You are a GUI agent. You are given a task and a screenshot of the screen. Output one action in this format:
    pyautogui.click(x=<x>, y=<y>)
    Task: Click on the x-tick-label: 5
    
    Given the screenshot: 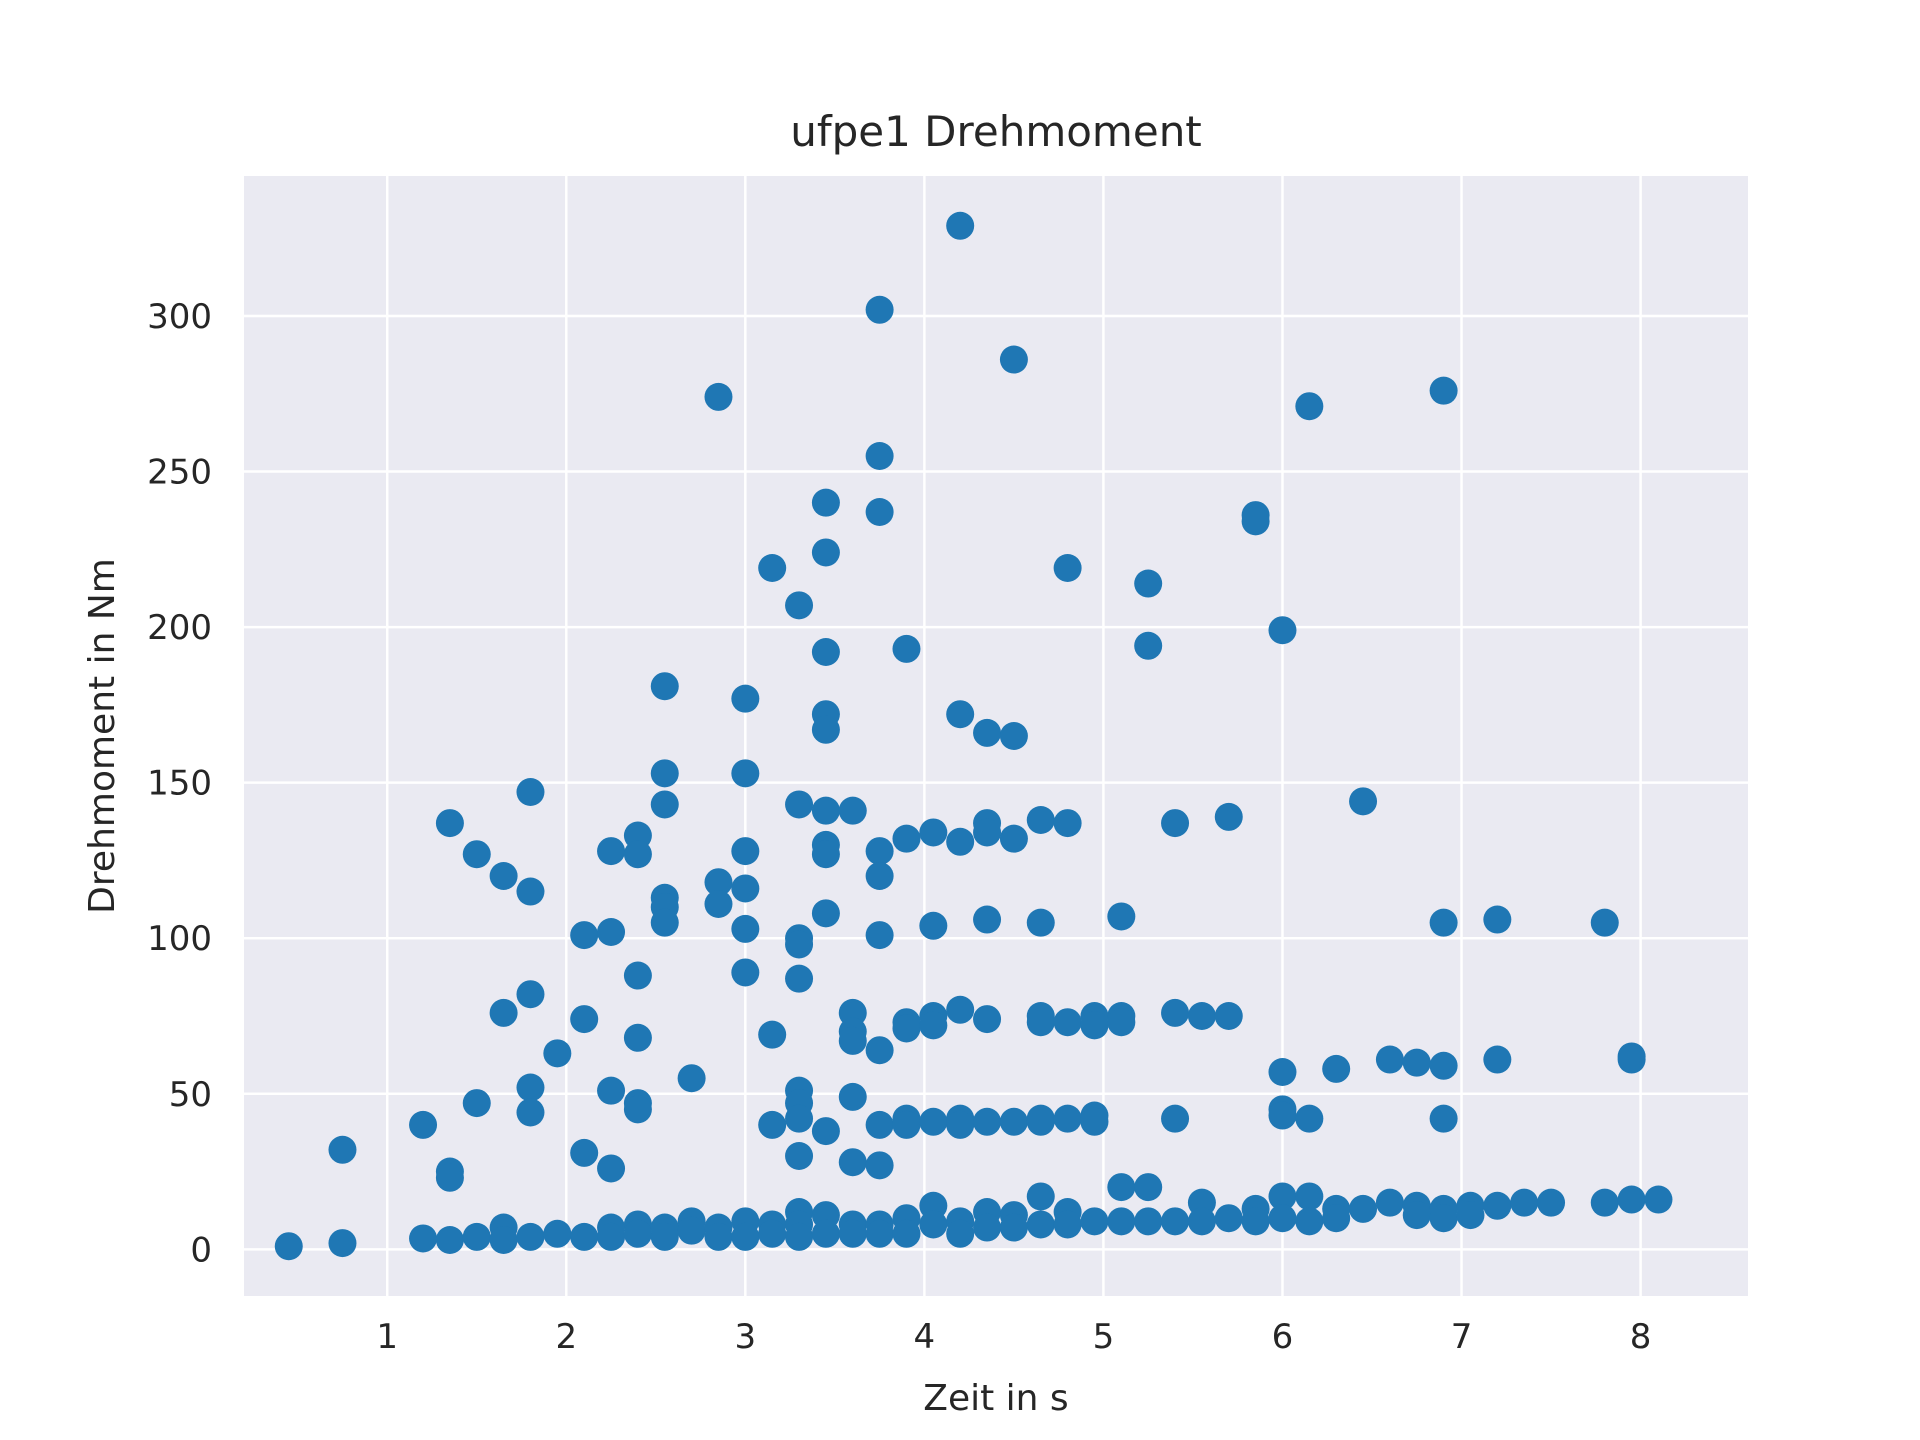 What is the action you would take?
    pyautogui.click(x=1104, y=1337)
    